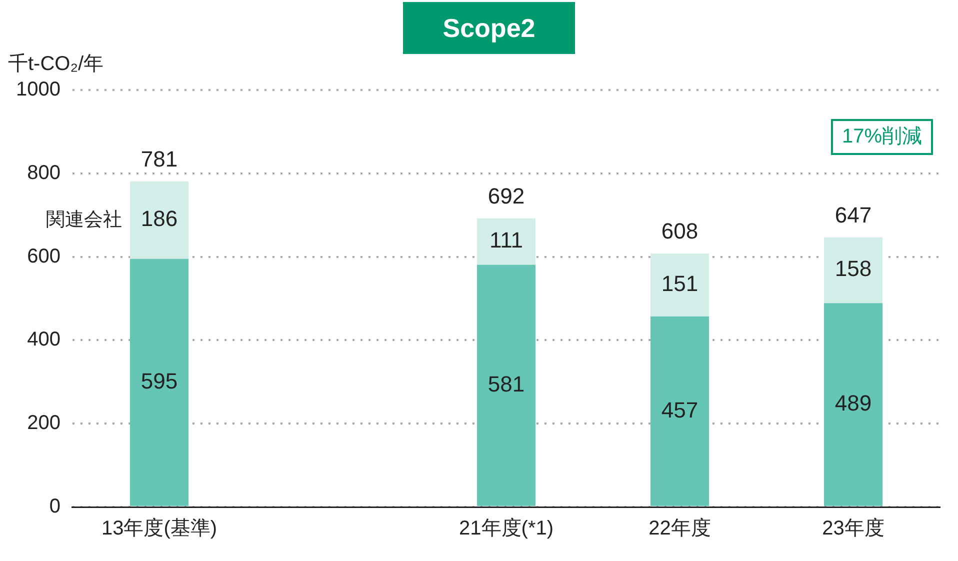  I want to click on data-label: 151, so click(679, 283).